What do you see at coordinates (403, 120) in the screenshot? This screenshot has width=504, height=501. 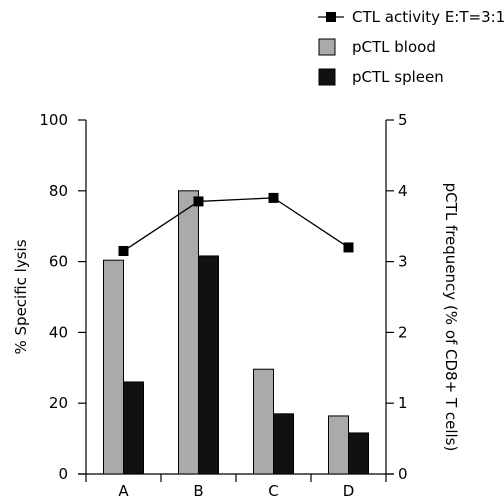 I see `right-tick-label: 5` at bounding box center [403, 120].